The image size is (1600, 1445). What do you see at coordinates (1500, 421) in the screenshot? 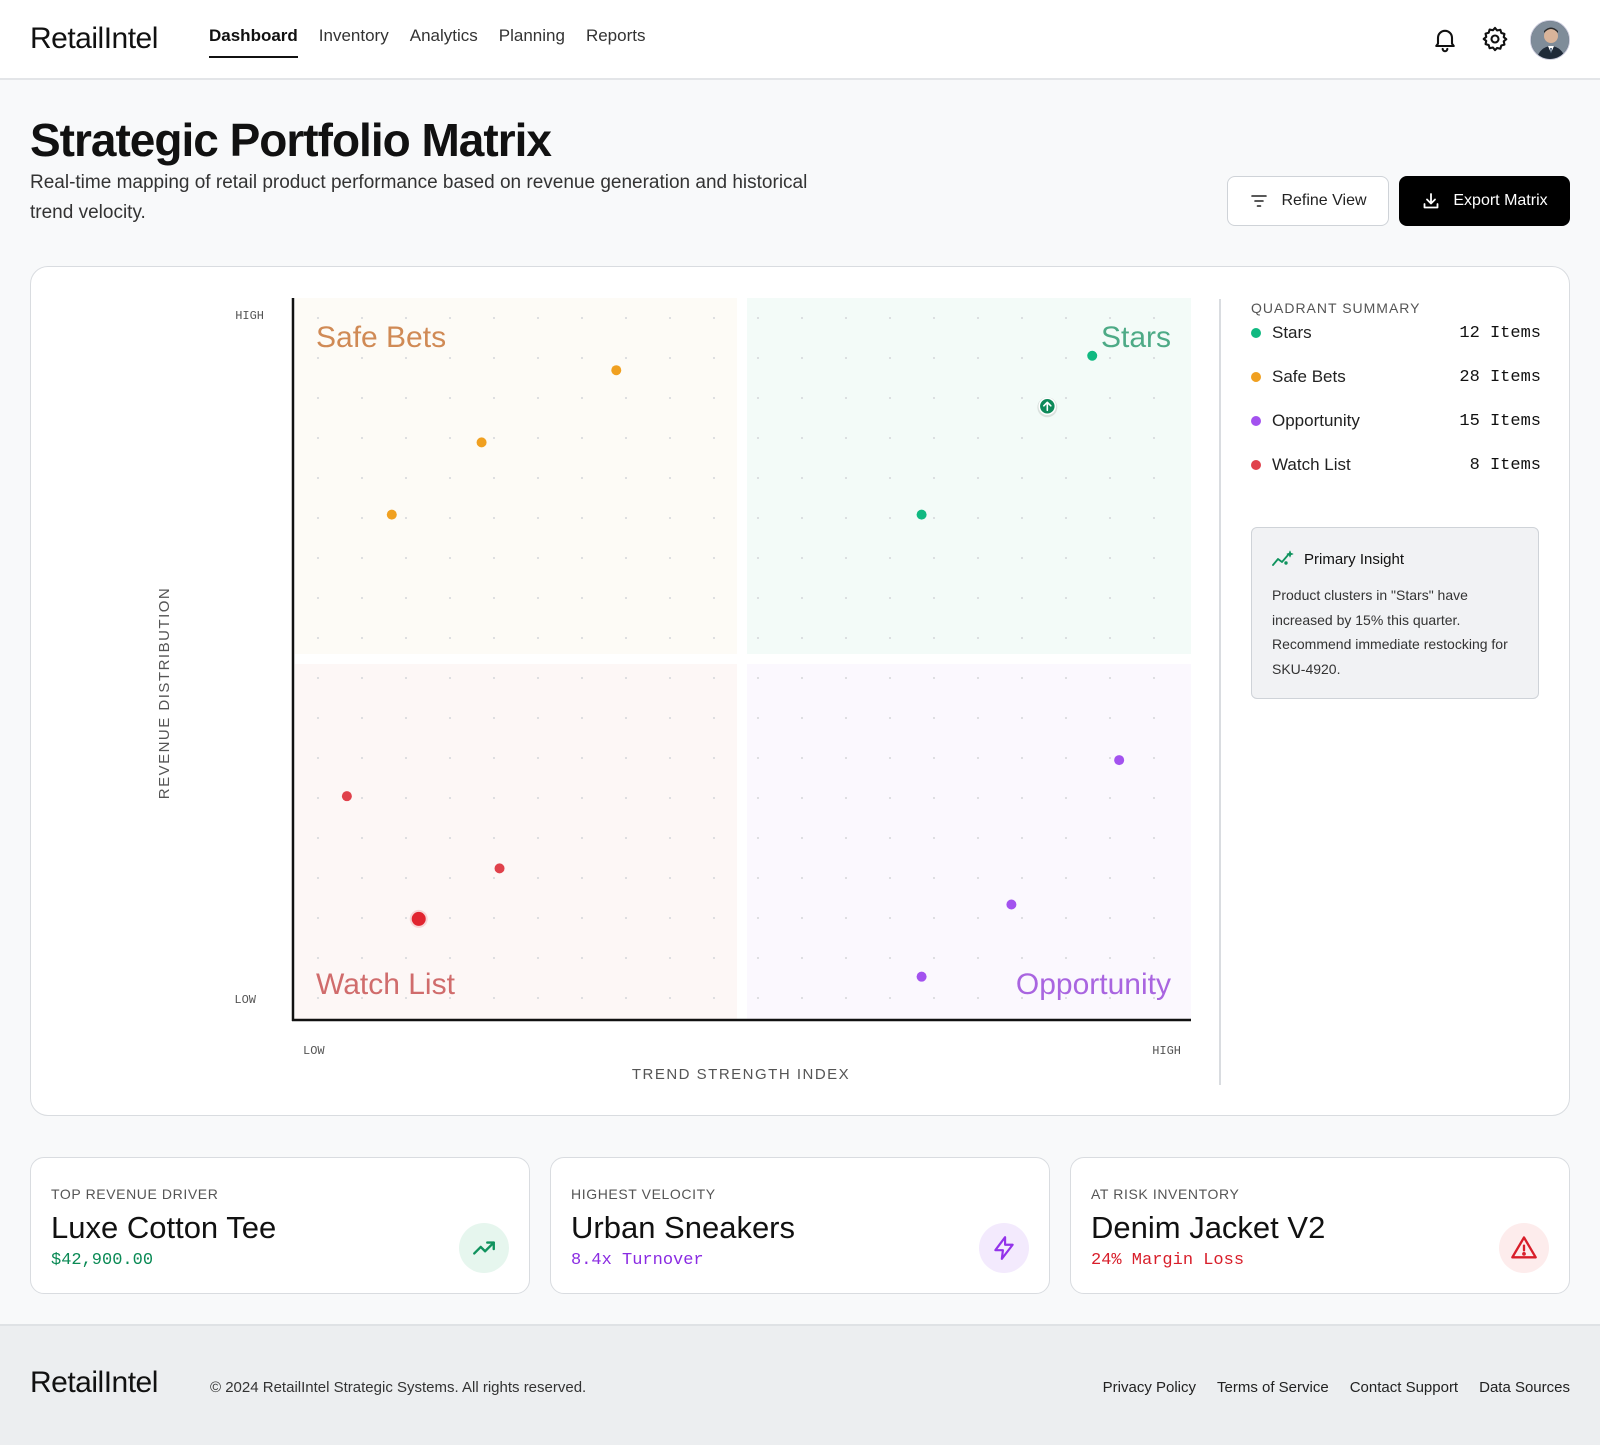
I see `summary-item-count: 15 Items` at bounding box center [1500, 421].